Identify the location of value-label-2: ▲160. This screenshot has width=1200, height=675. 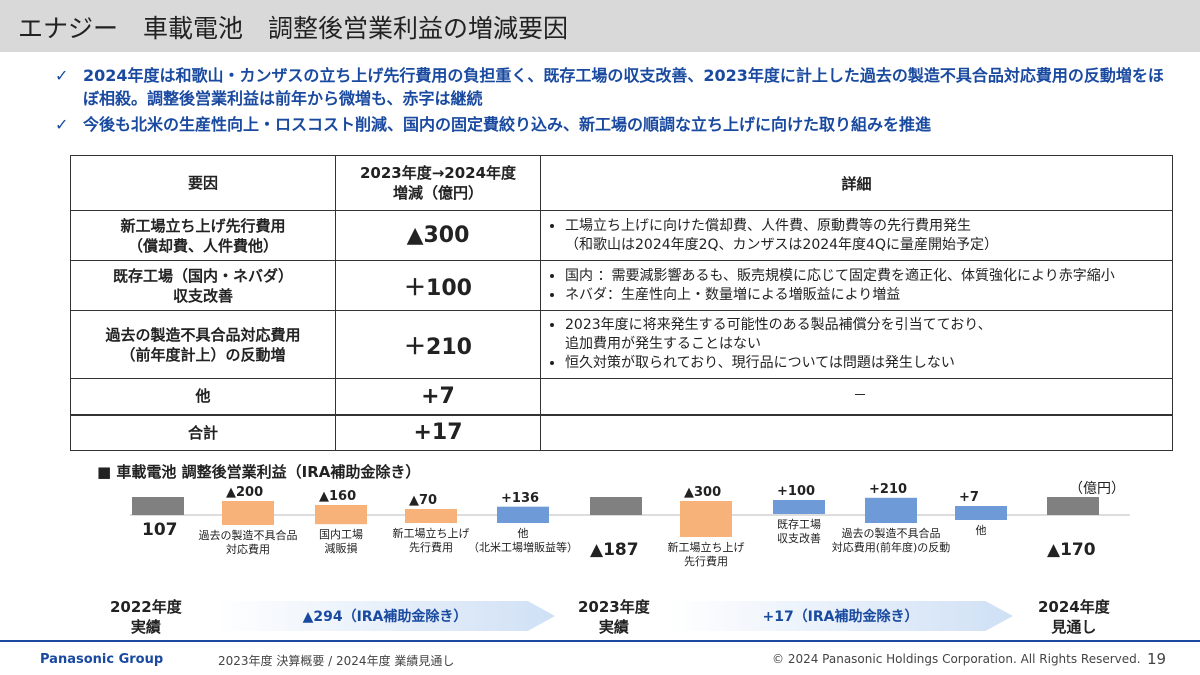
(338, 496).